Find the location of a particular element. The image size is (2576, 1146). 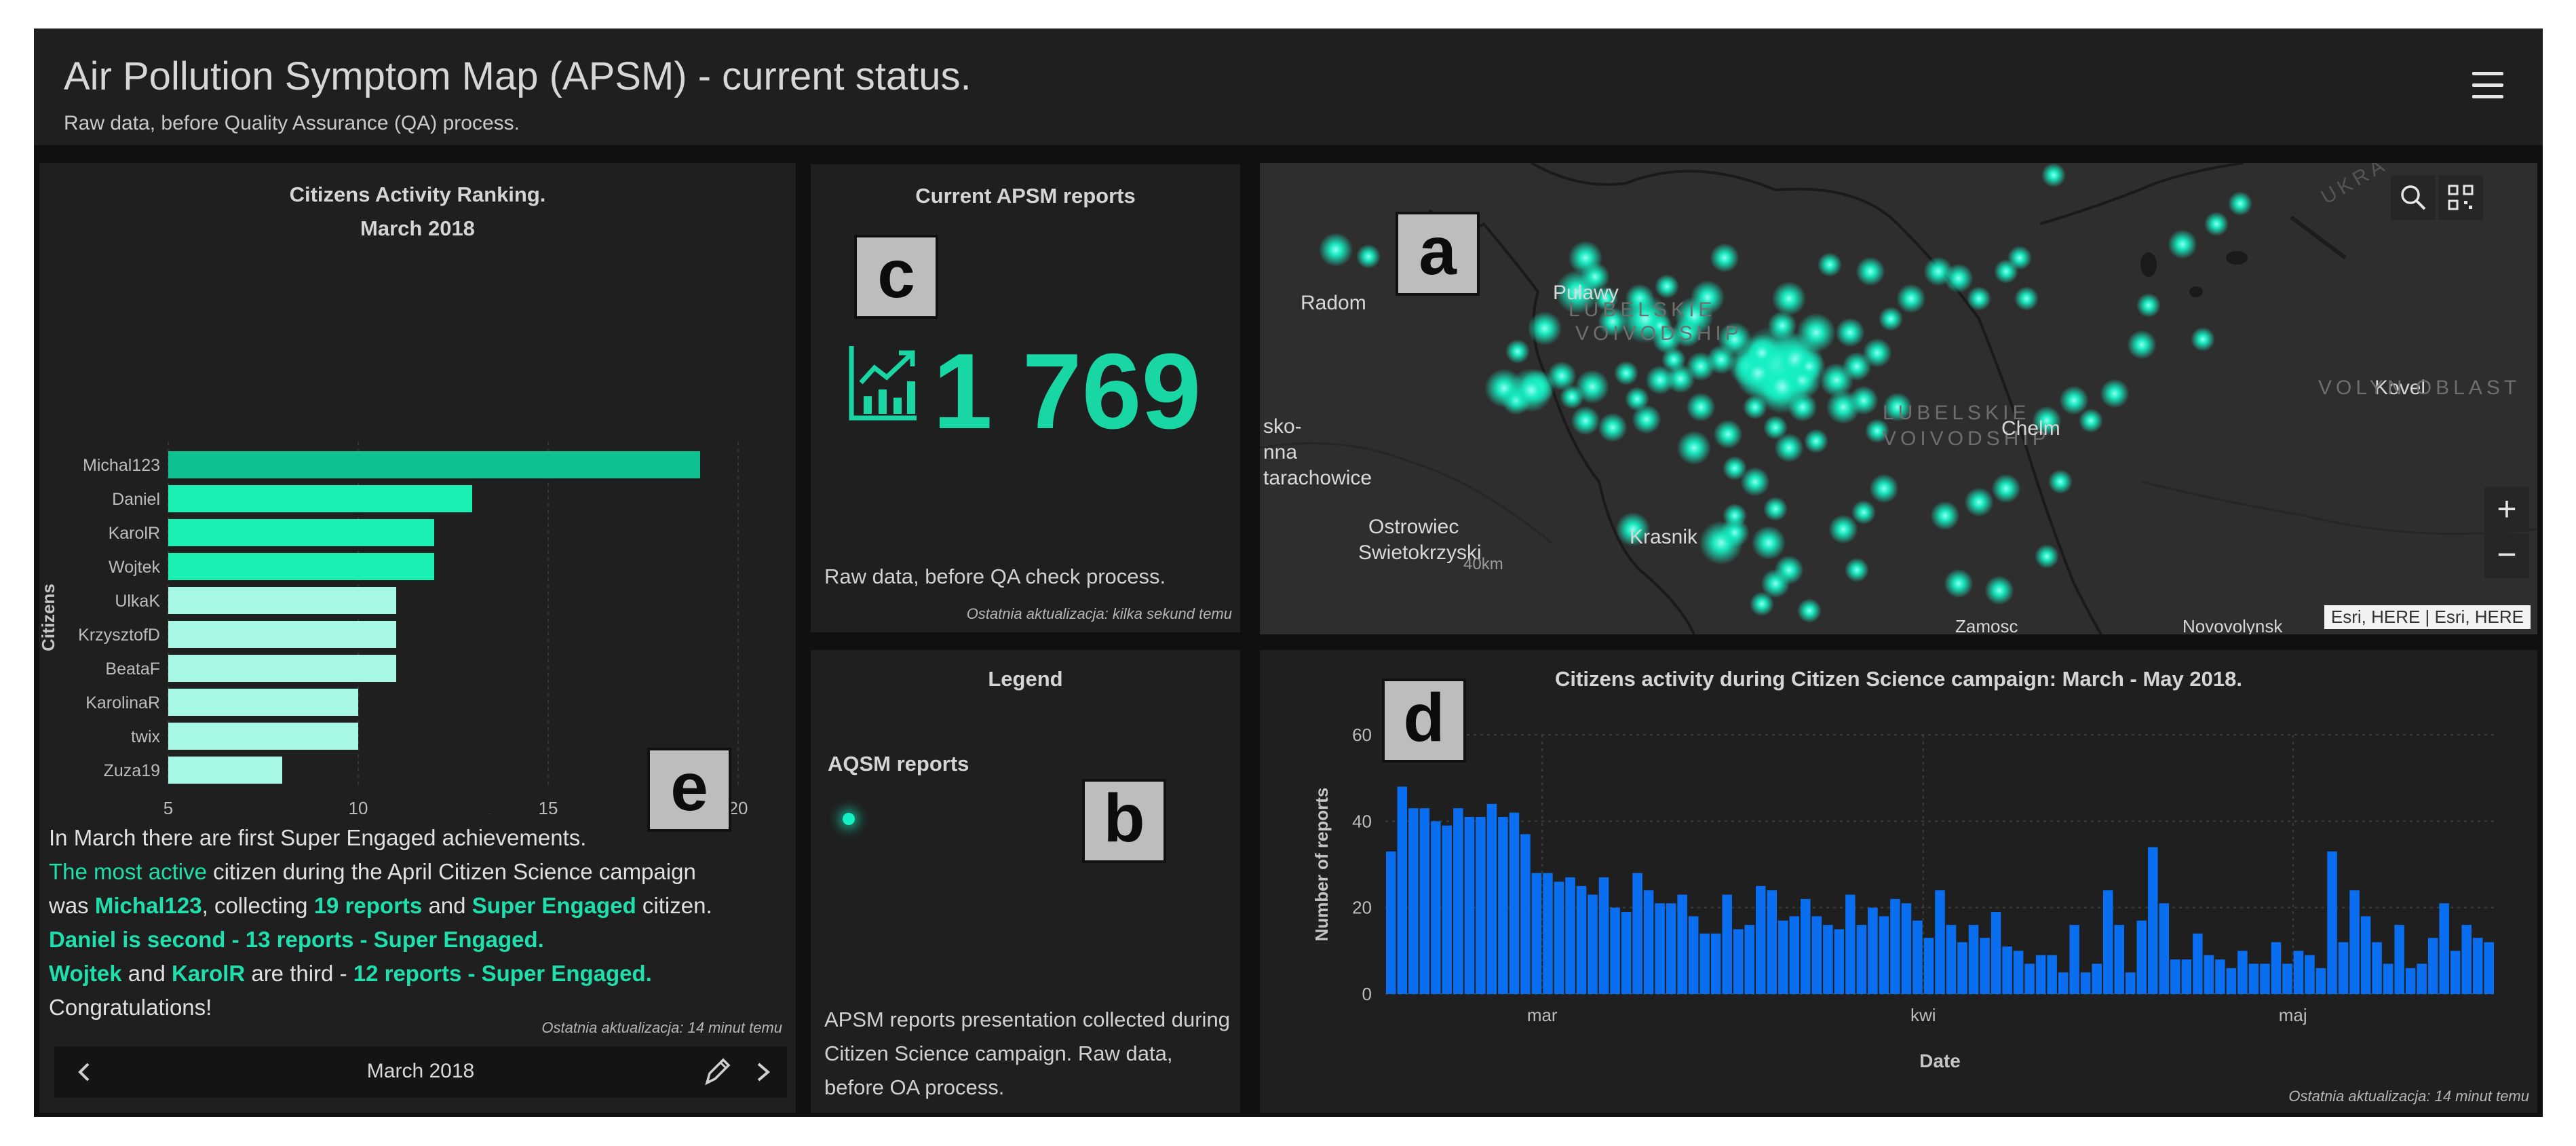

chevron-left-icon is located at coordinates (85, 1072).